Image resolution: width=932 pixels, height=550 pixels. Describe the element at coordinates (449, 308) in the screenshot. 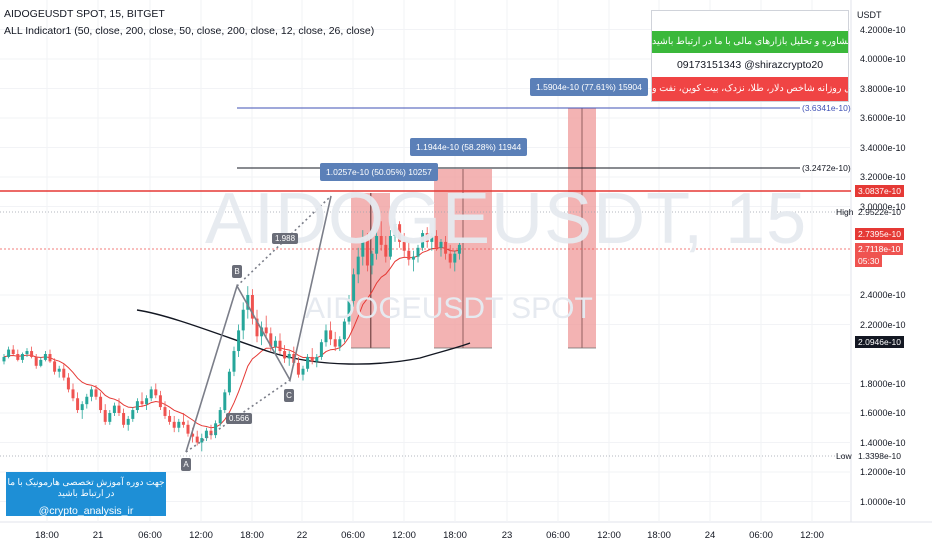

I see `watermark-subtitle: AIDOGEUSDT SPOT` at that location.